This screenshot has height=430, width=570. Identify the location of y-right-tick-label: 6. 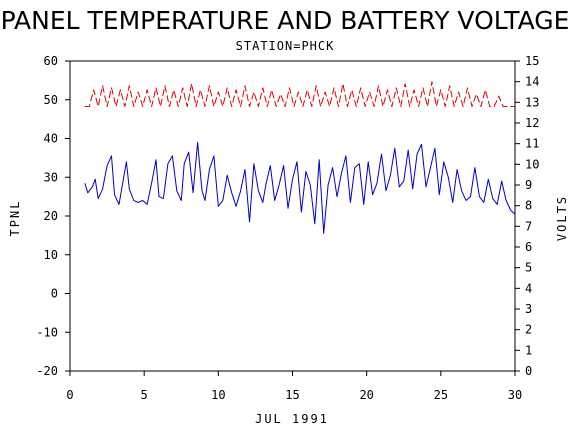
(528, 247).